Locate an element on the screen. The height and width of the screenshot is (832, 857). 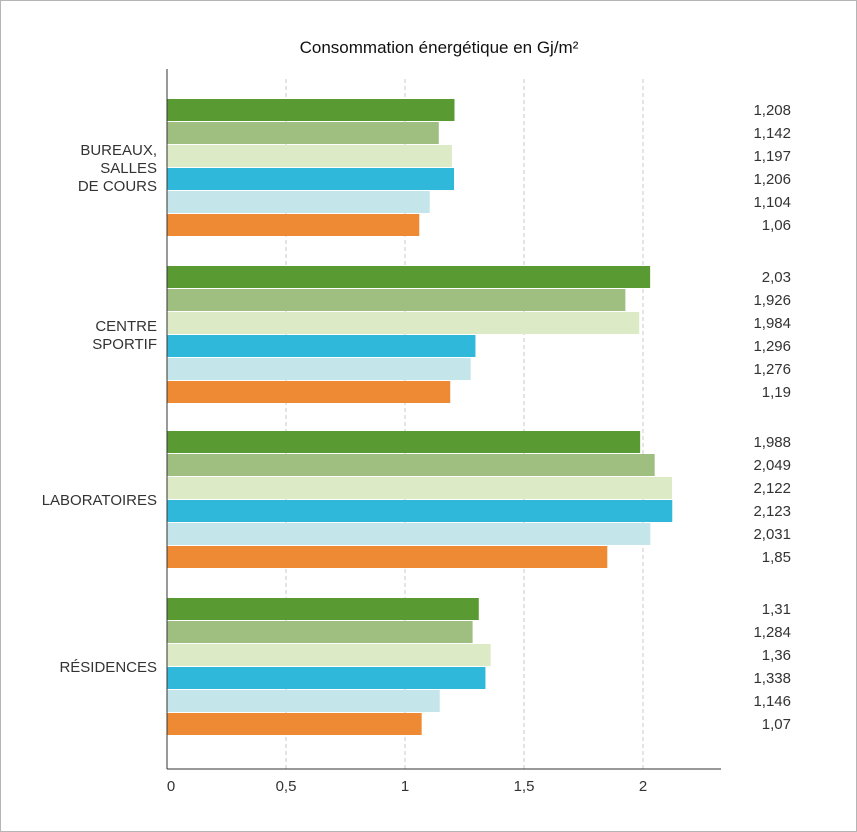
category-label-line: LABORATOIRES is located at coordinates (99, 500).